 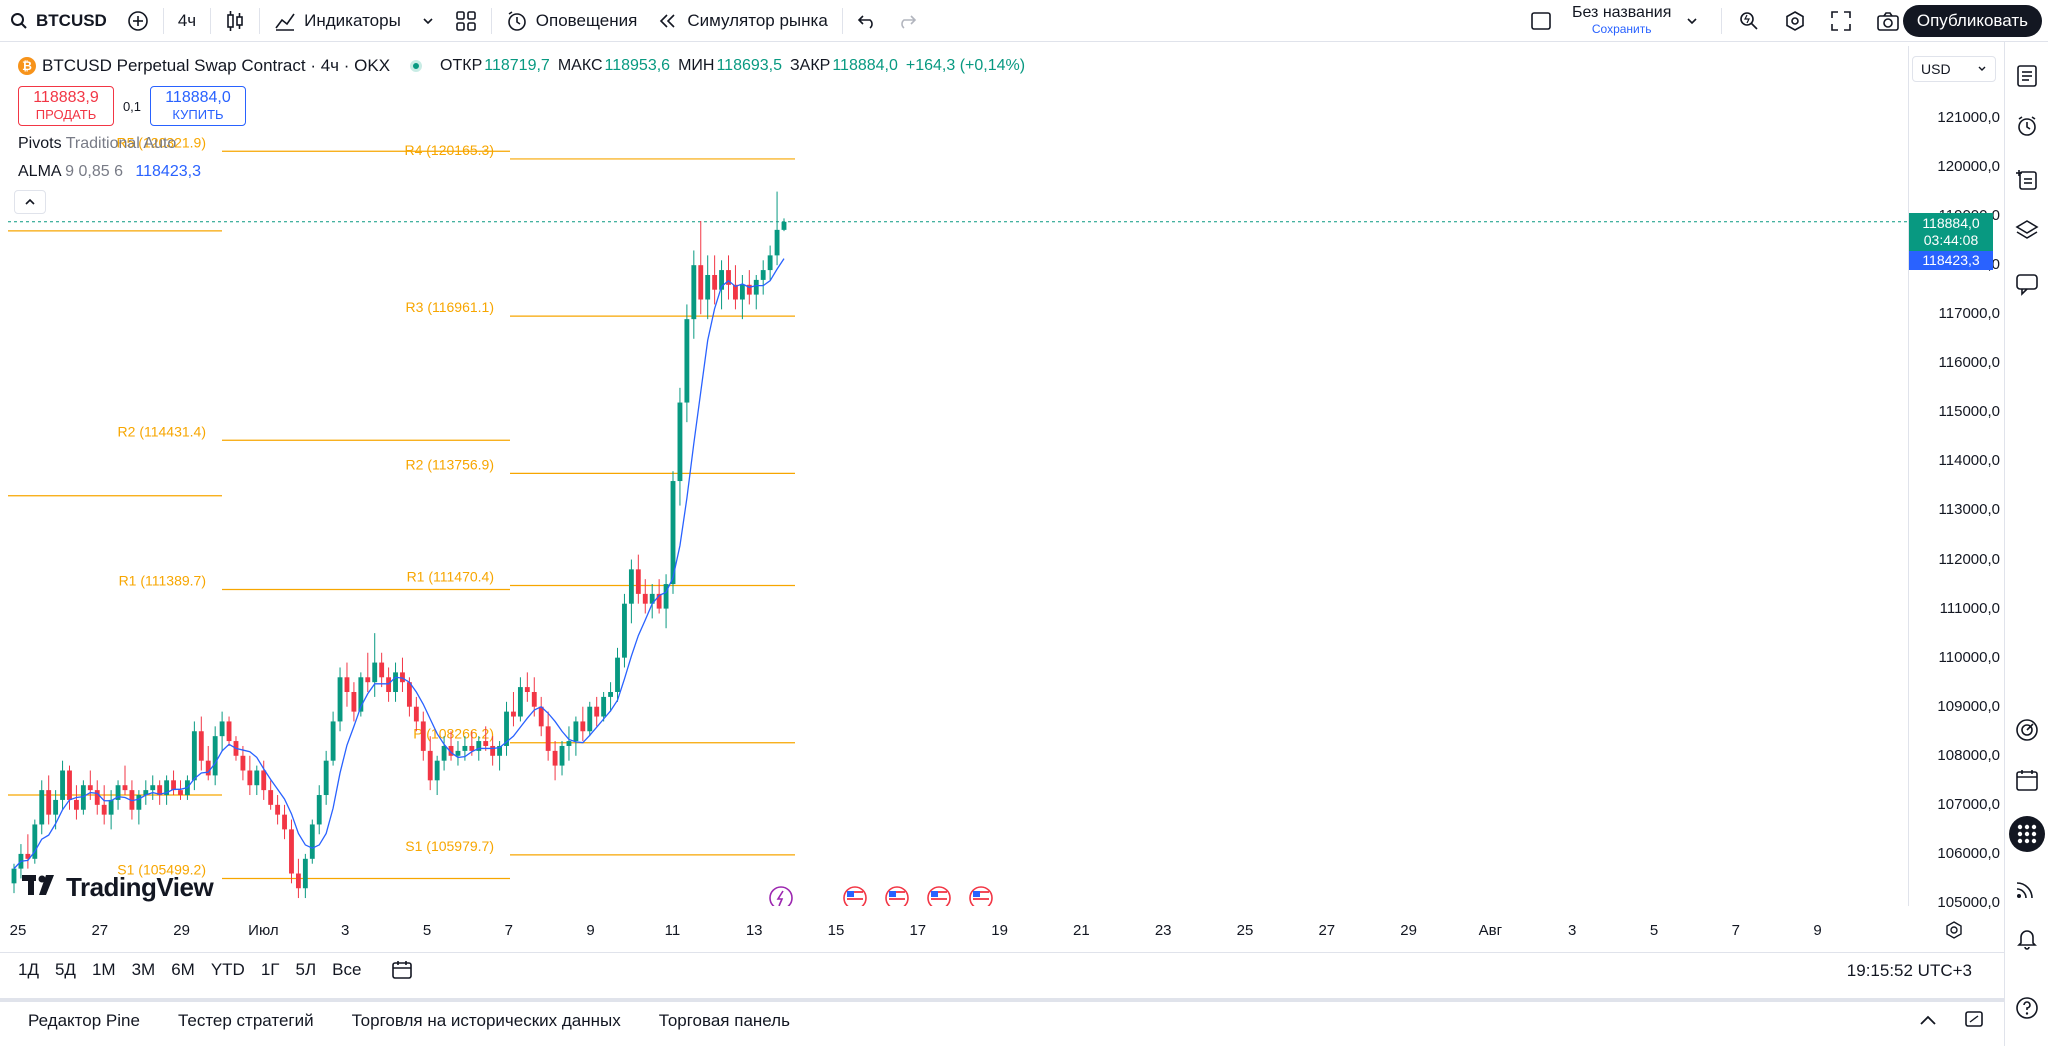 What do you see at coordinates (781, 896) in the screenshot?
I see `flash-event-icon` at bounding box center [781, 896].